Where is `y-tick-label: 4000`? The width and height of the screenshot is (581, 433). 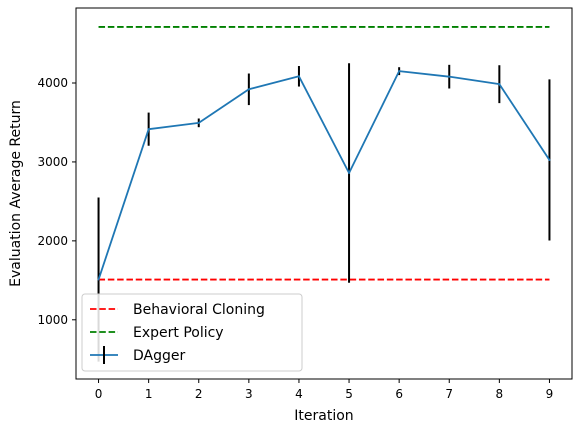
y-tick-label: 4000 is located at coordinates (52, 83).